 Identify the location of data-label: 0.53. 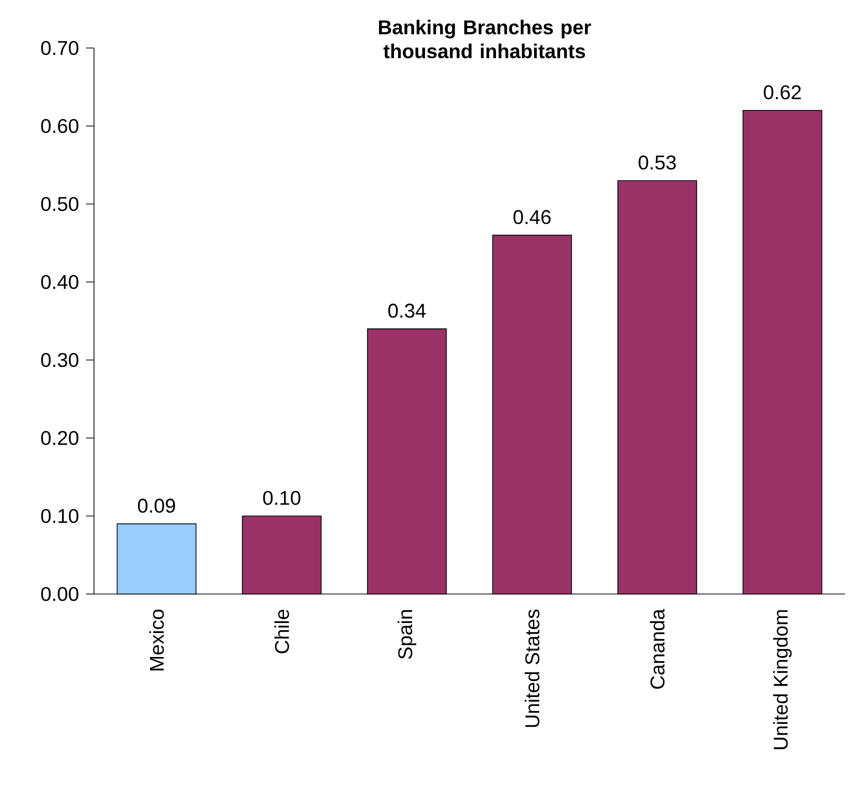
(657, 162).